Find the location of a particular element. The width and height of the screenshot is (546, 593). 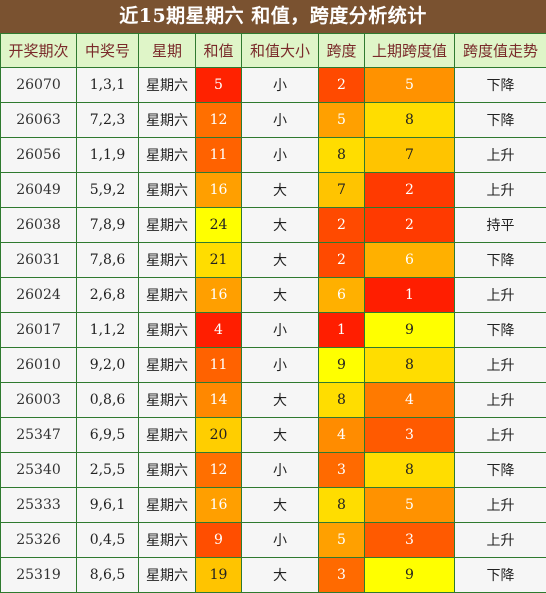

cell-numbers: 6,9,5 is located at coordinates (108, 435).